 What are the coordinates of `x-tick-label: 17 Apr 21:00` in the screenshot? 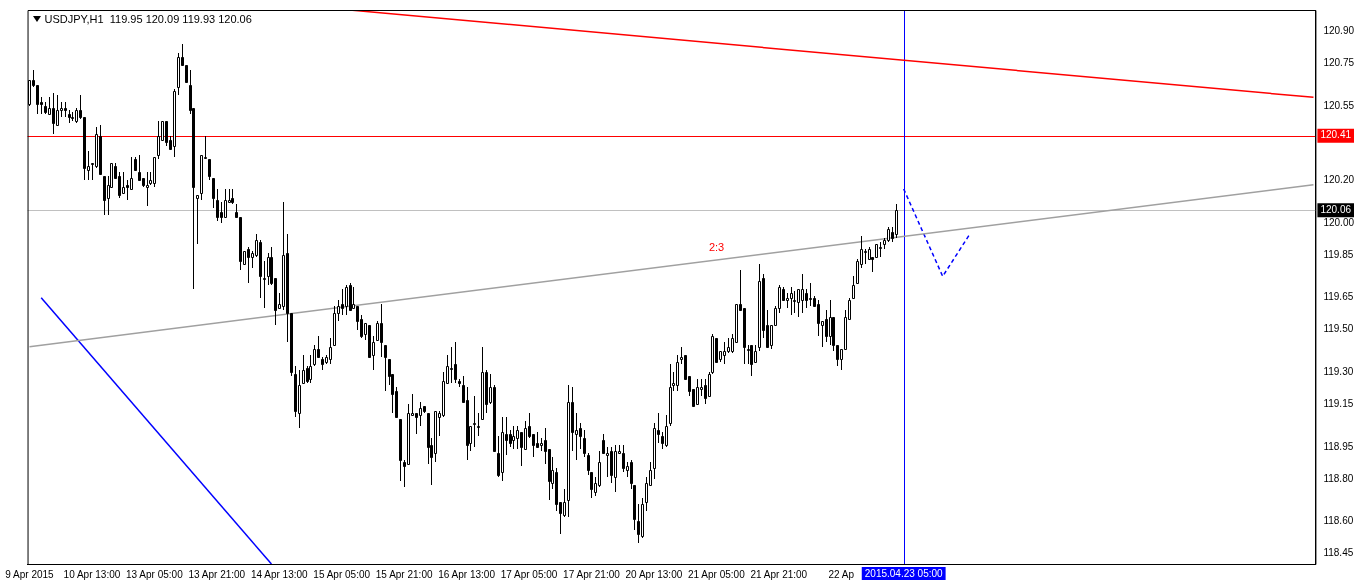 It's located at (592, 574).